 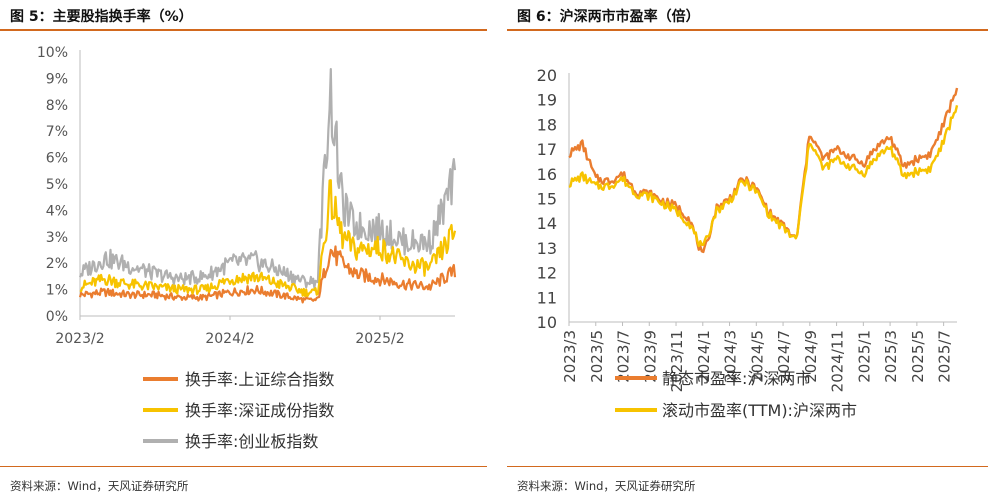 What do you see at coordinates (811, 356) in the screenshot?
I see `x-tick-label: 2024/9` at bounding box center [811, 356].